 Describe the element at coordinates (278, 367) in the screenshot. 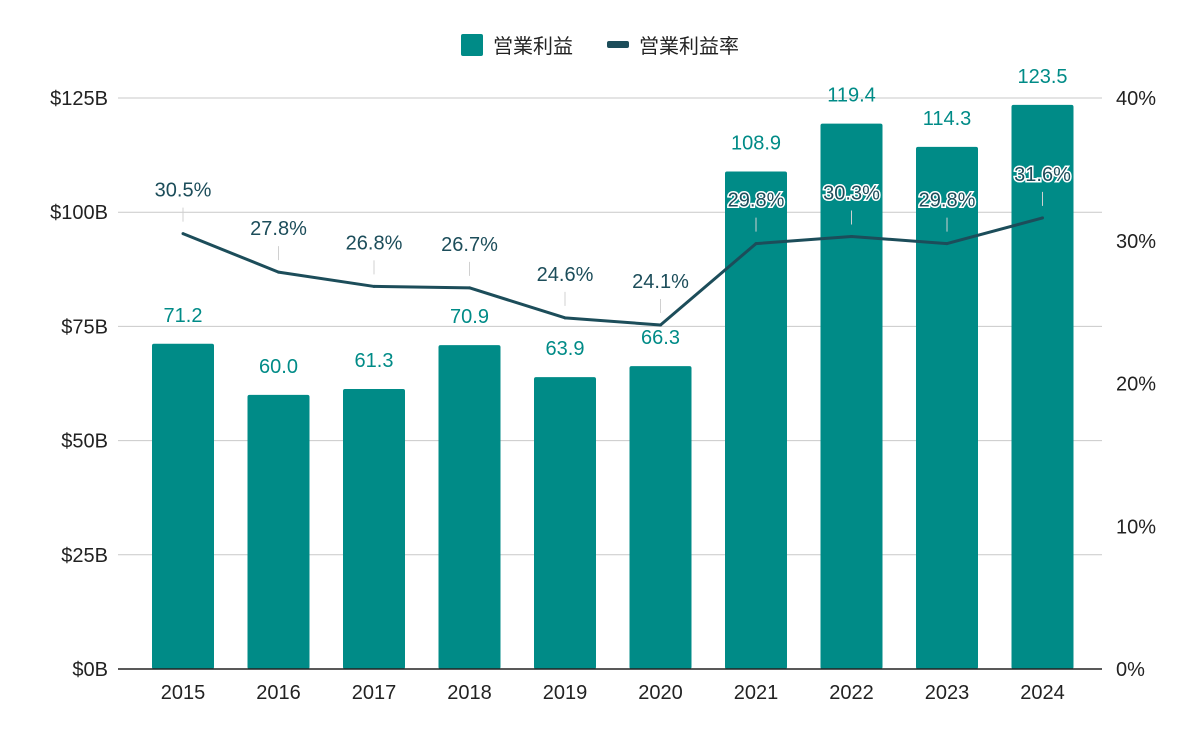

I see `bar-data-label: 60.0` at that location.